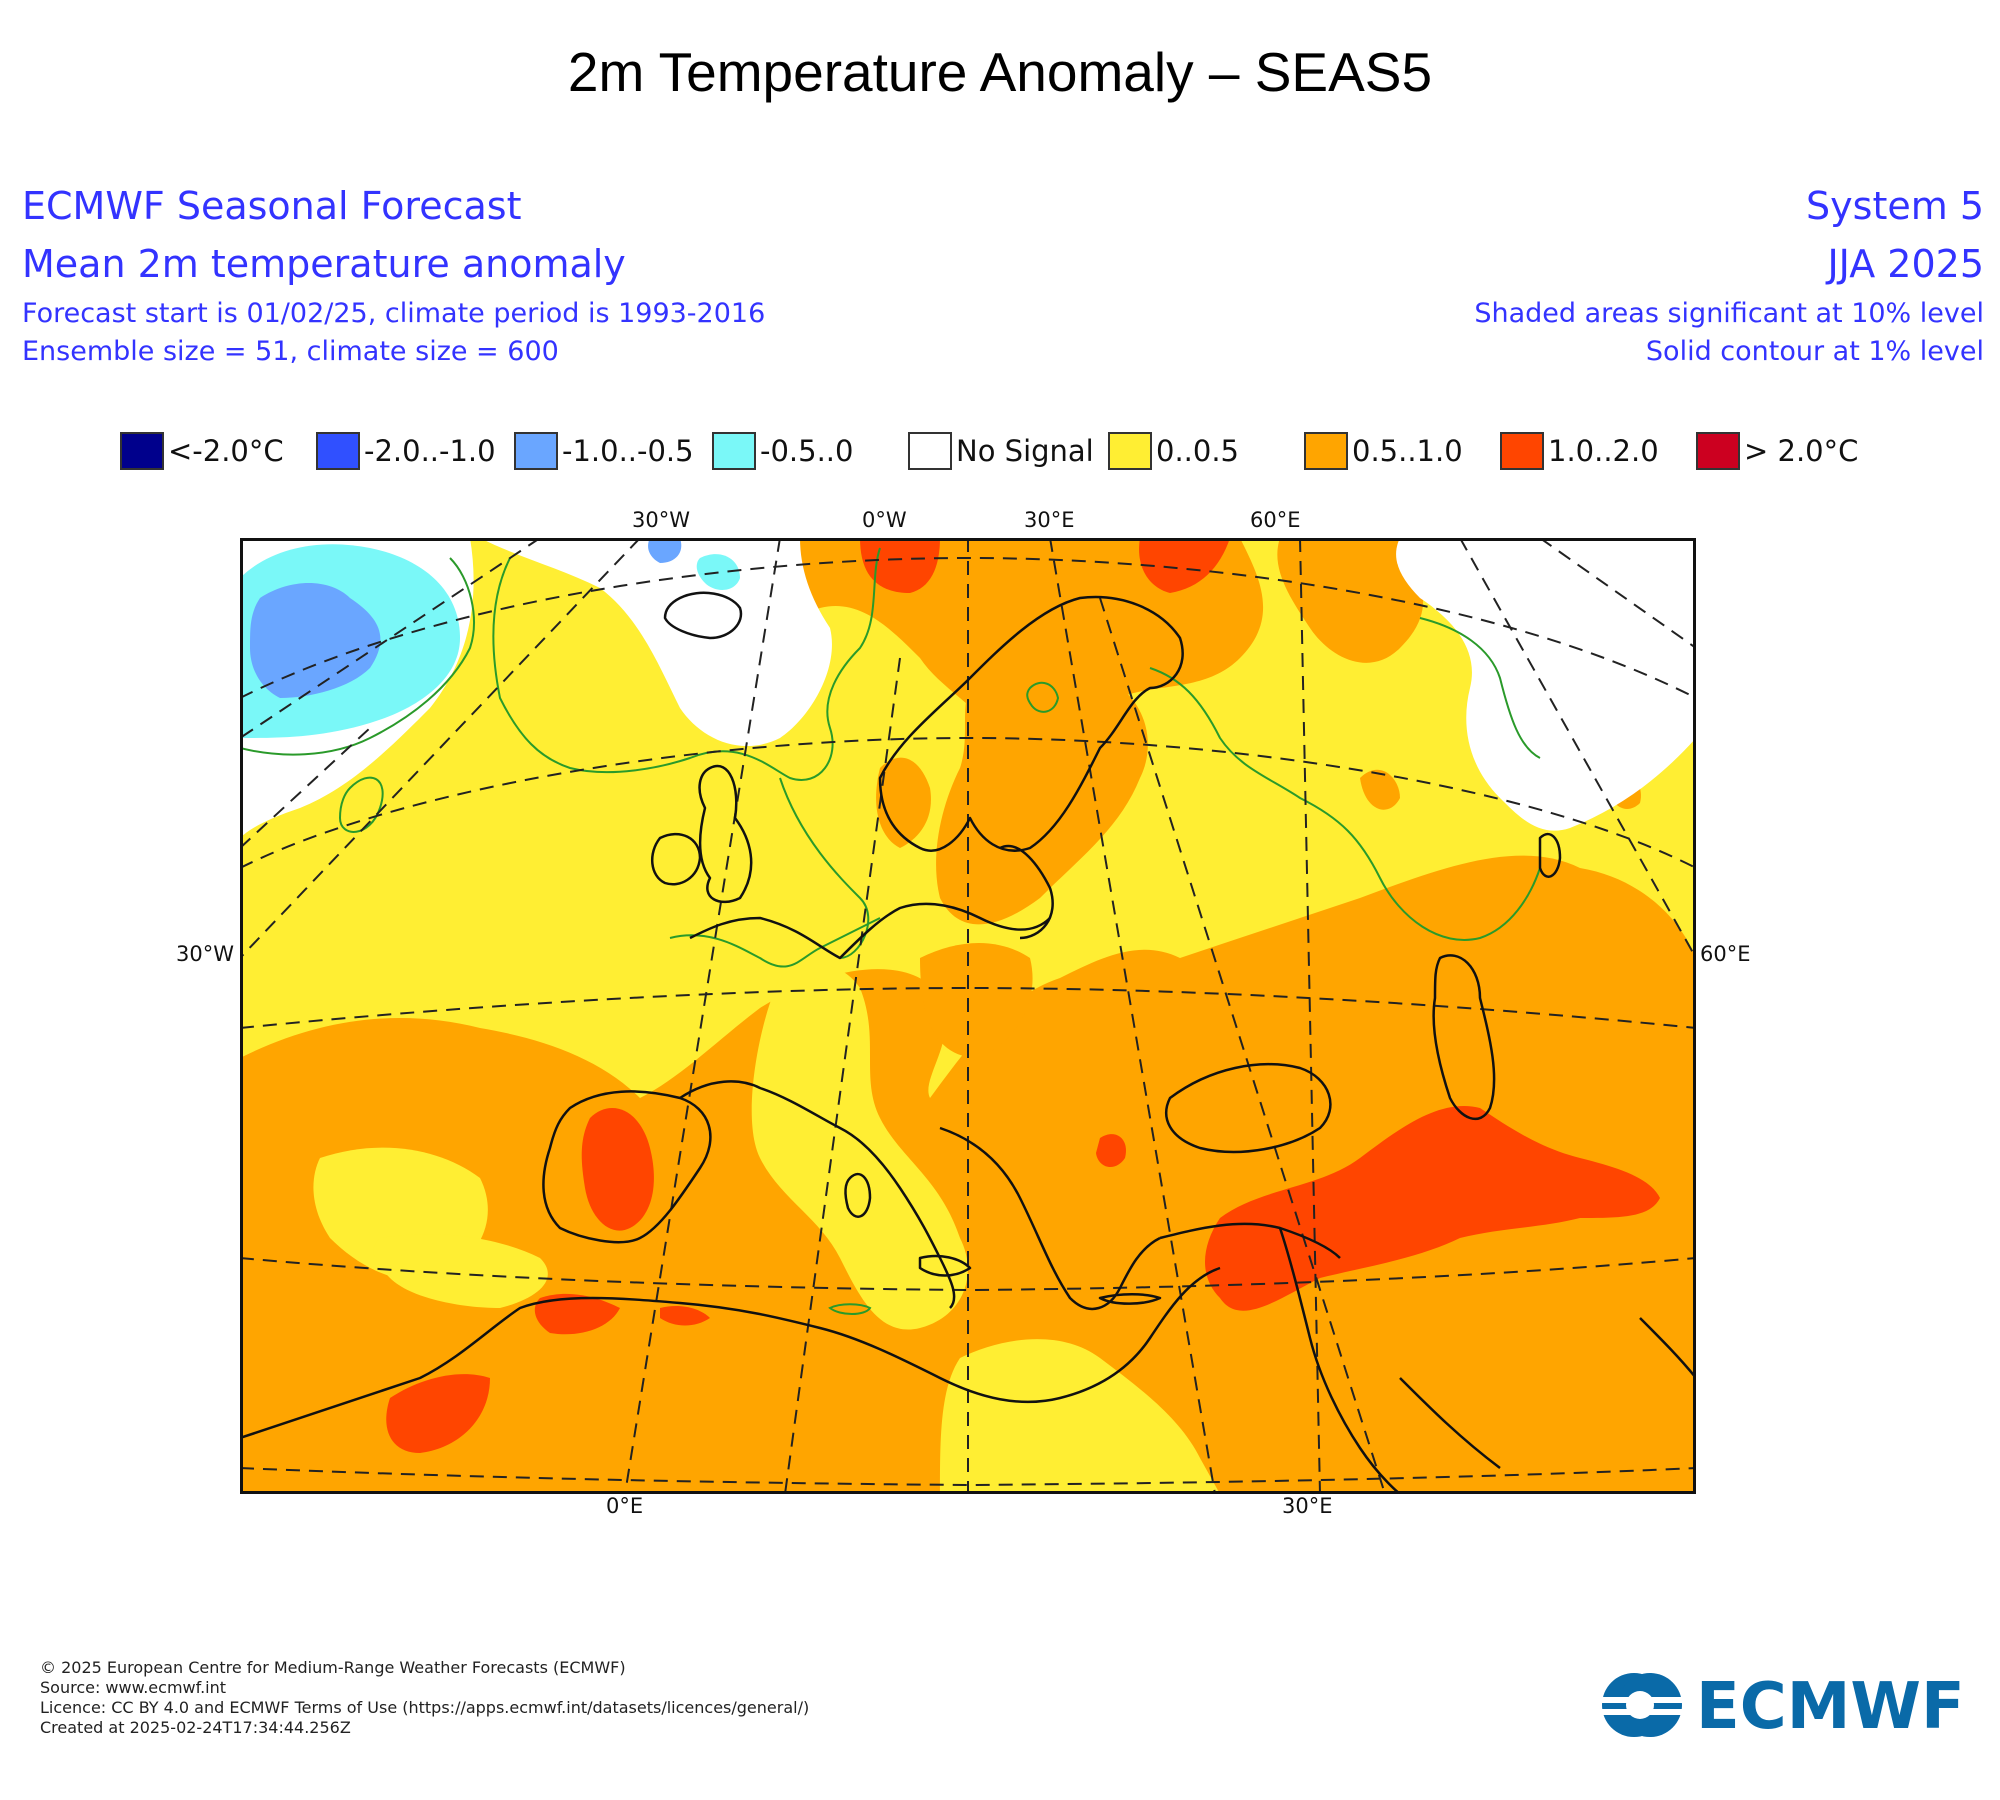 The width and height of the screenshot is (2000, 1800). Describe the element at coordinates (976, 1000) in the screenshot. I see `anomaly-region-warm-central` at that location.